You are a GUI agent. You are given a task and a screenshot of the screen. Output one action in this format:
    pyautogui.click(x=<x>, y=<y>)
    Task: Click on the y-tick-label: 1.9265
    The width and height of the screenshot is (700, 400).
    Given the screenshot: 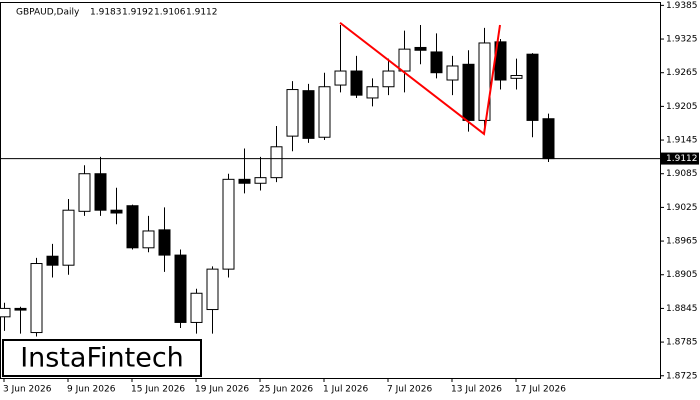 What is the action you would take?
    pyautogui.click(x=682, y=73)
    